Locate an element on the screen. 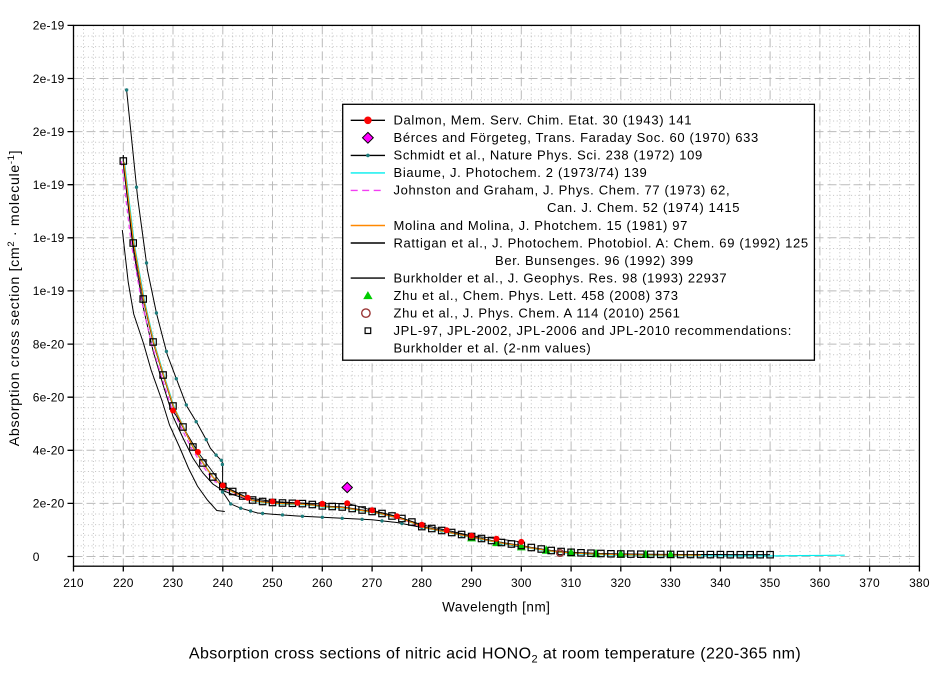 The height and width of the screenshot is (676, 944). svg-text: 2e-20 is located at coordinates (49, 504).